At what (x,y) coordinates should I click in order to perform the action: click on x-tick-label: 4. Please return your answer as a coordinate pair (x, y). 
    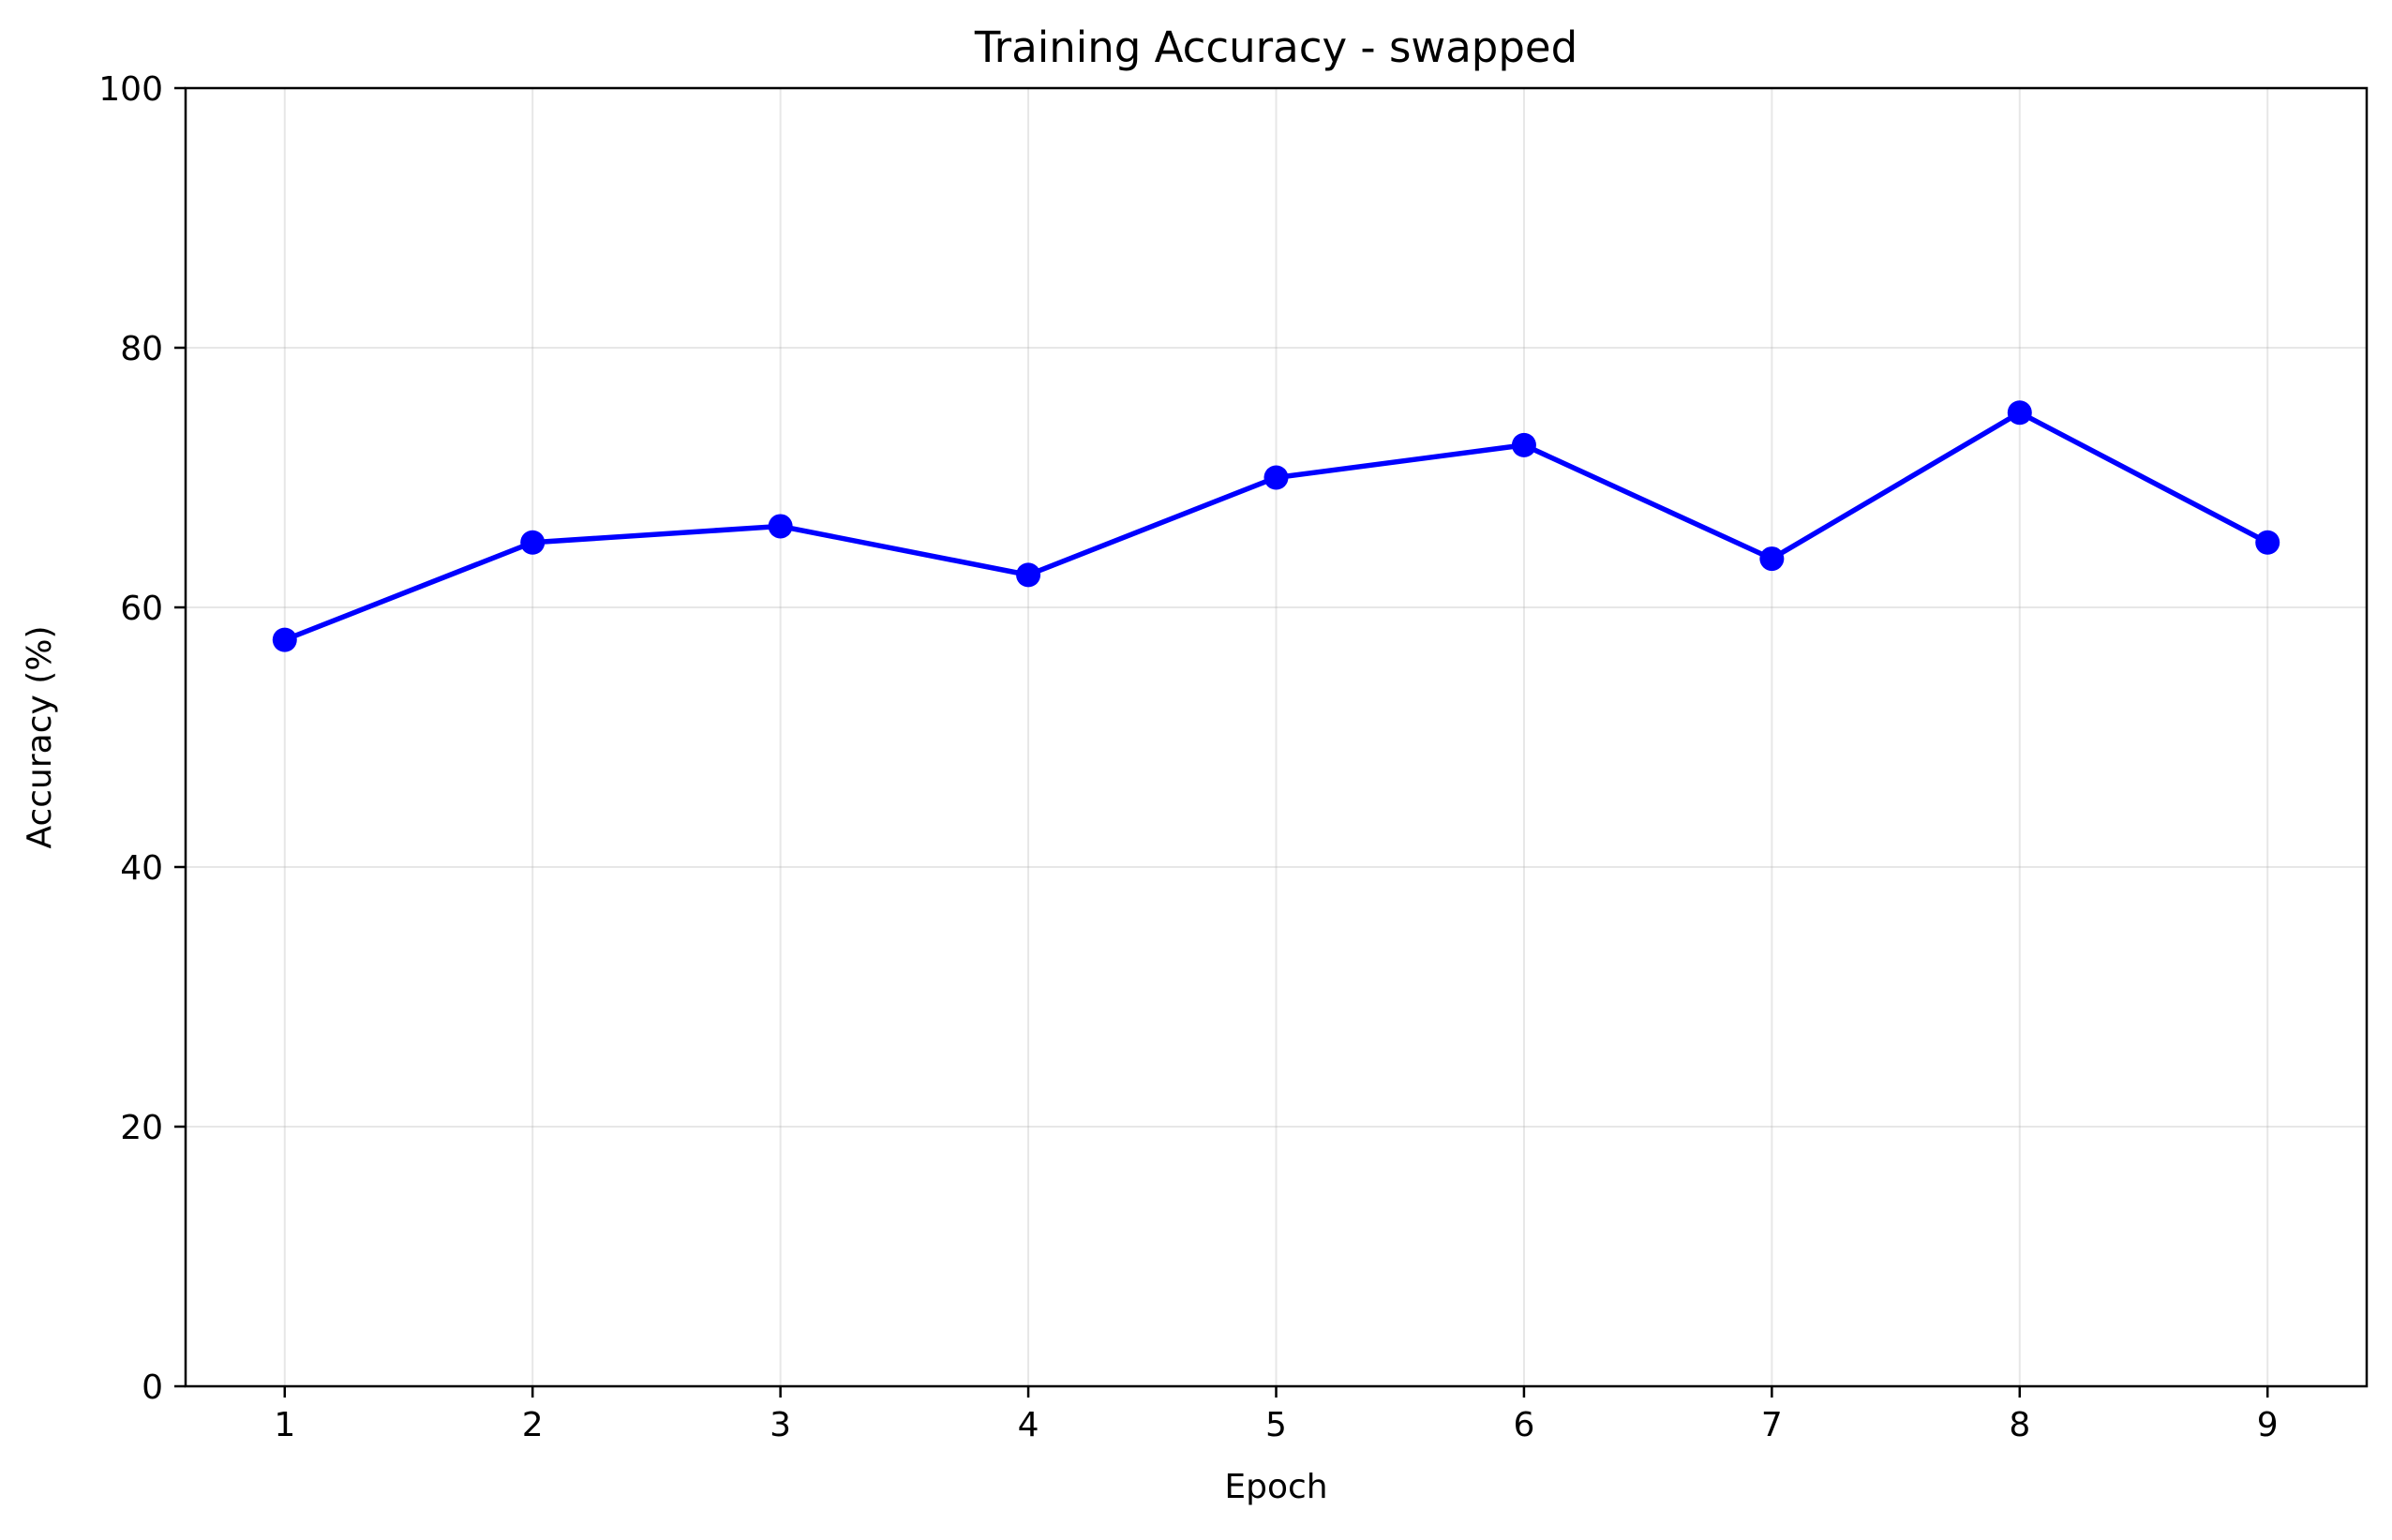
    Looking at the image, I should click on (1028, 1425).